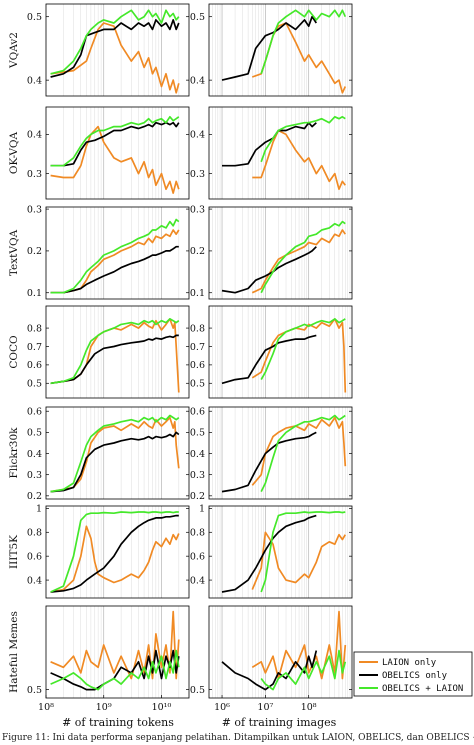  Describe the element at coordinates (409, 663) in the screenshot. I see `legend-label-laion: LAION only` at that location.